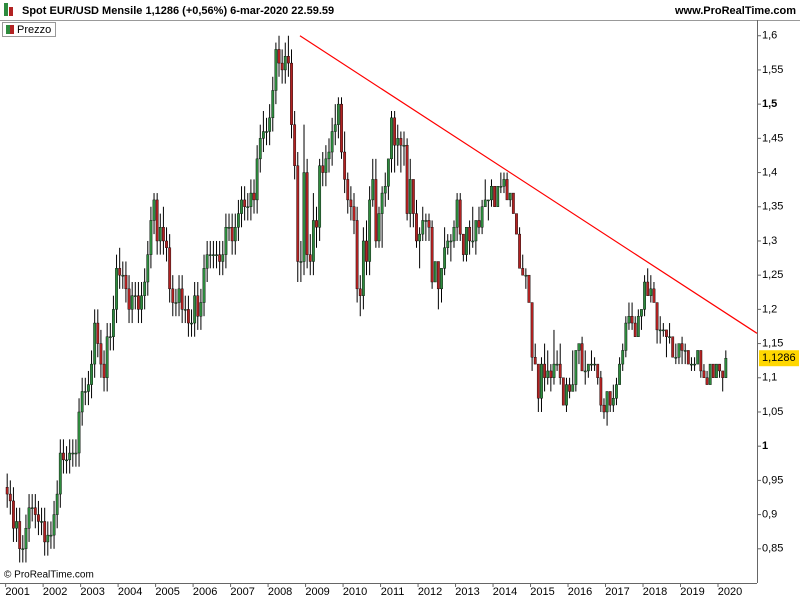 The width and height of the screenshot is (800, 600). I want to click on x-tick-label: 2008, so click(280, 592).